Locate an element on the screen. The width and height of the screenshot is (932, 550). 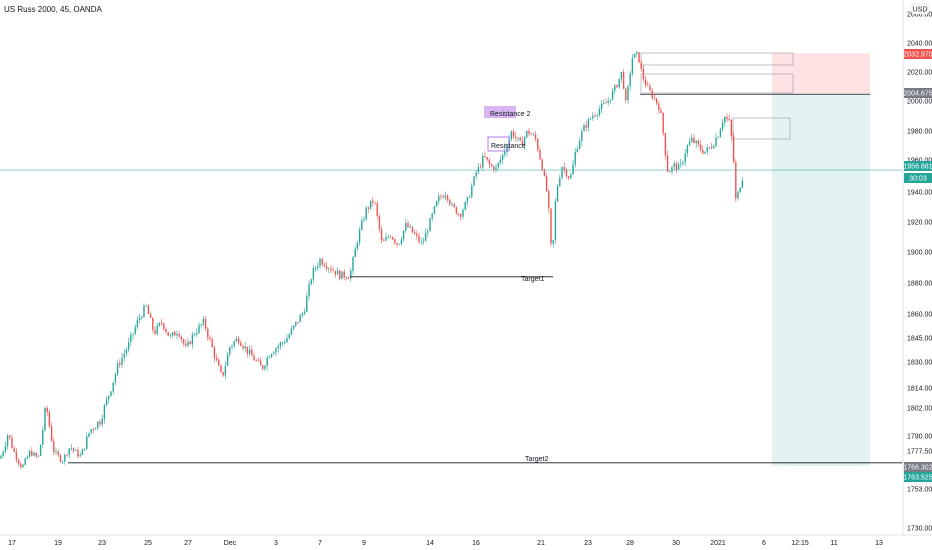
annotation-label: Target1 is located at coordinates (532, 279).